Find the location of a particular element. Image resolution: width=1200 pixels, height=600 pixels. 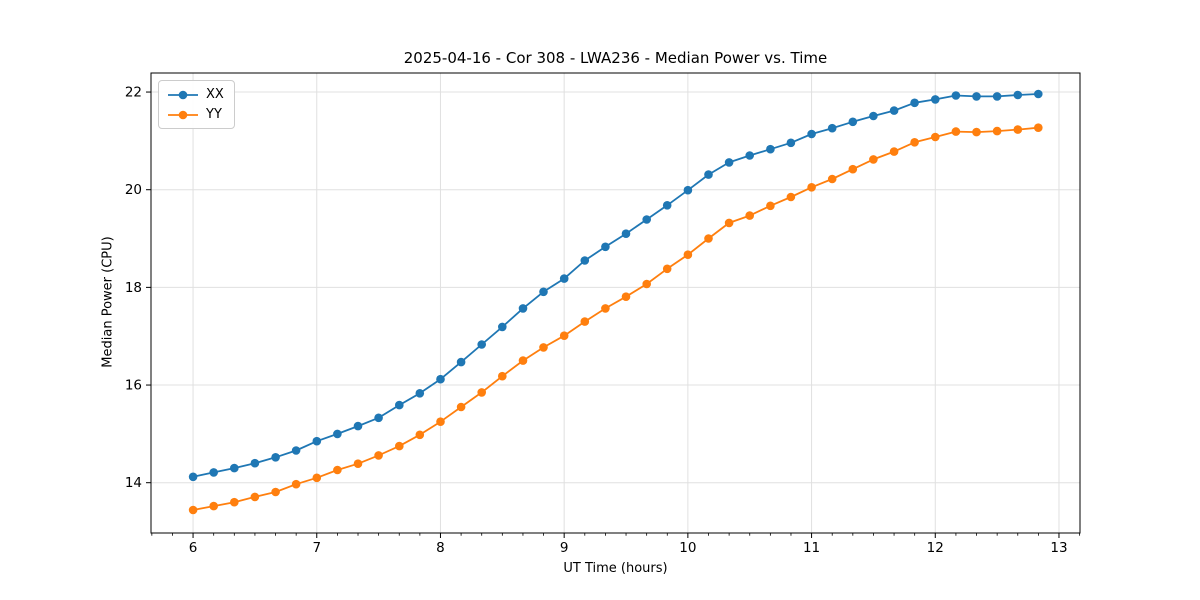

x-tick-label: 10 is located at coordinates (687, 548).